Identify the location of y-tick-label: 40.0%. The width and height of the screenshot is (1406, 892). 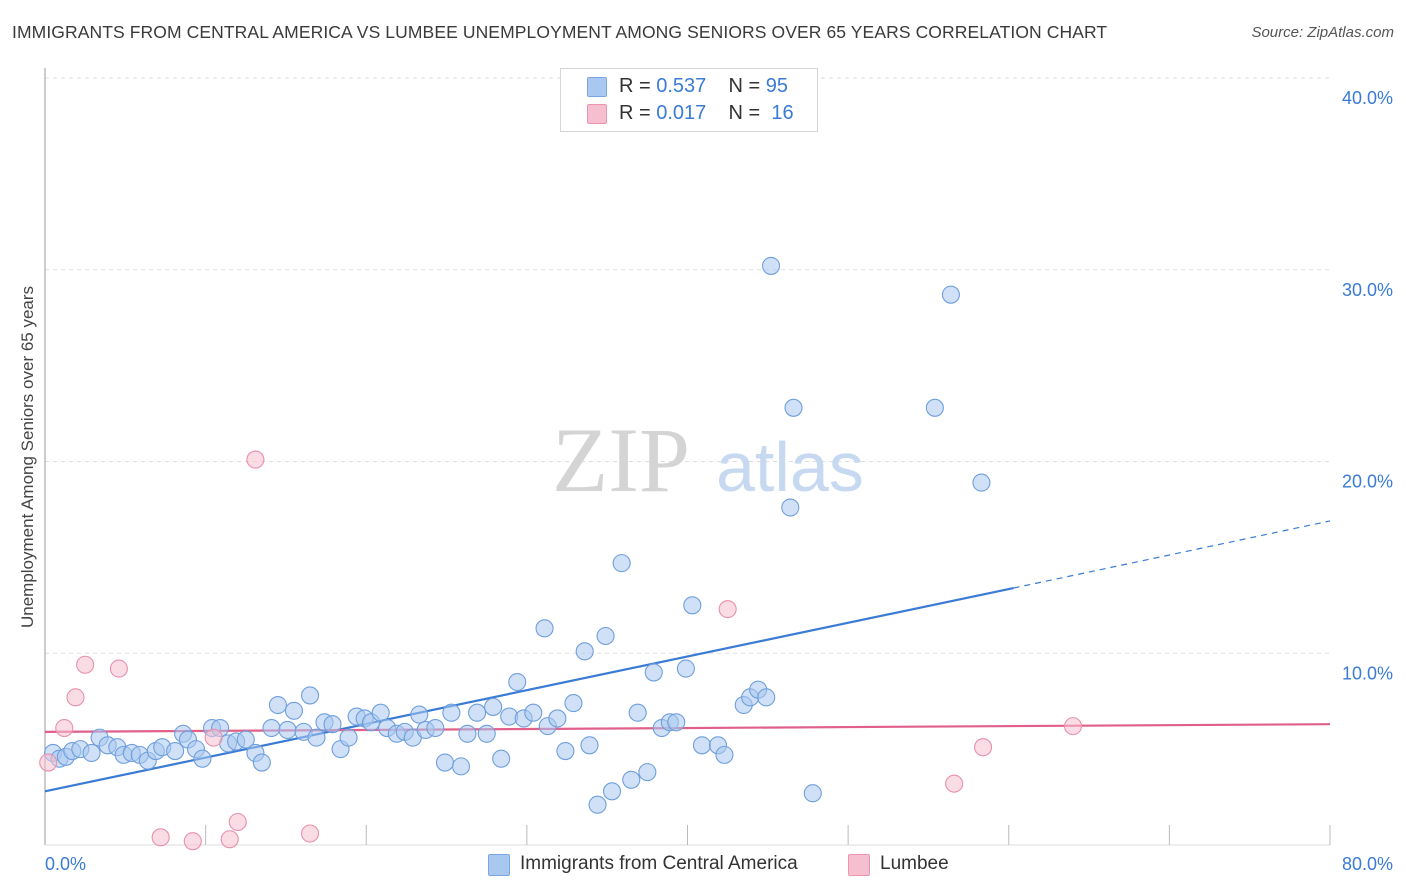
(1367, 98).